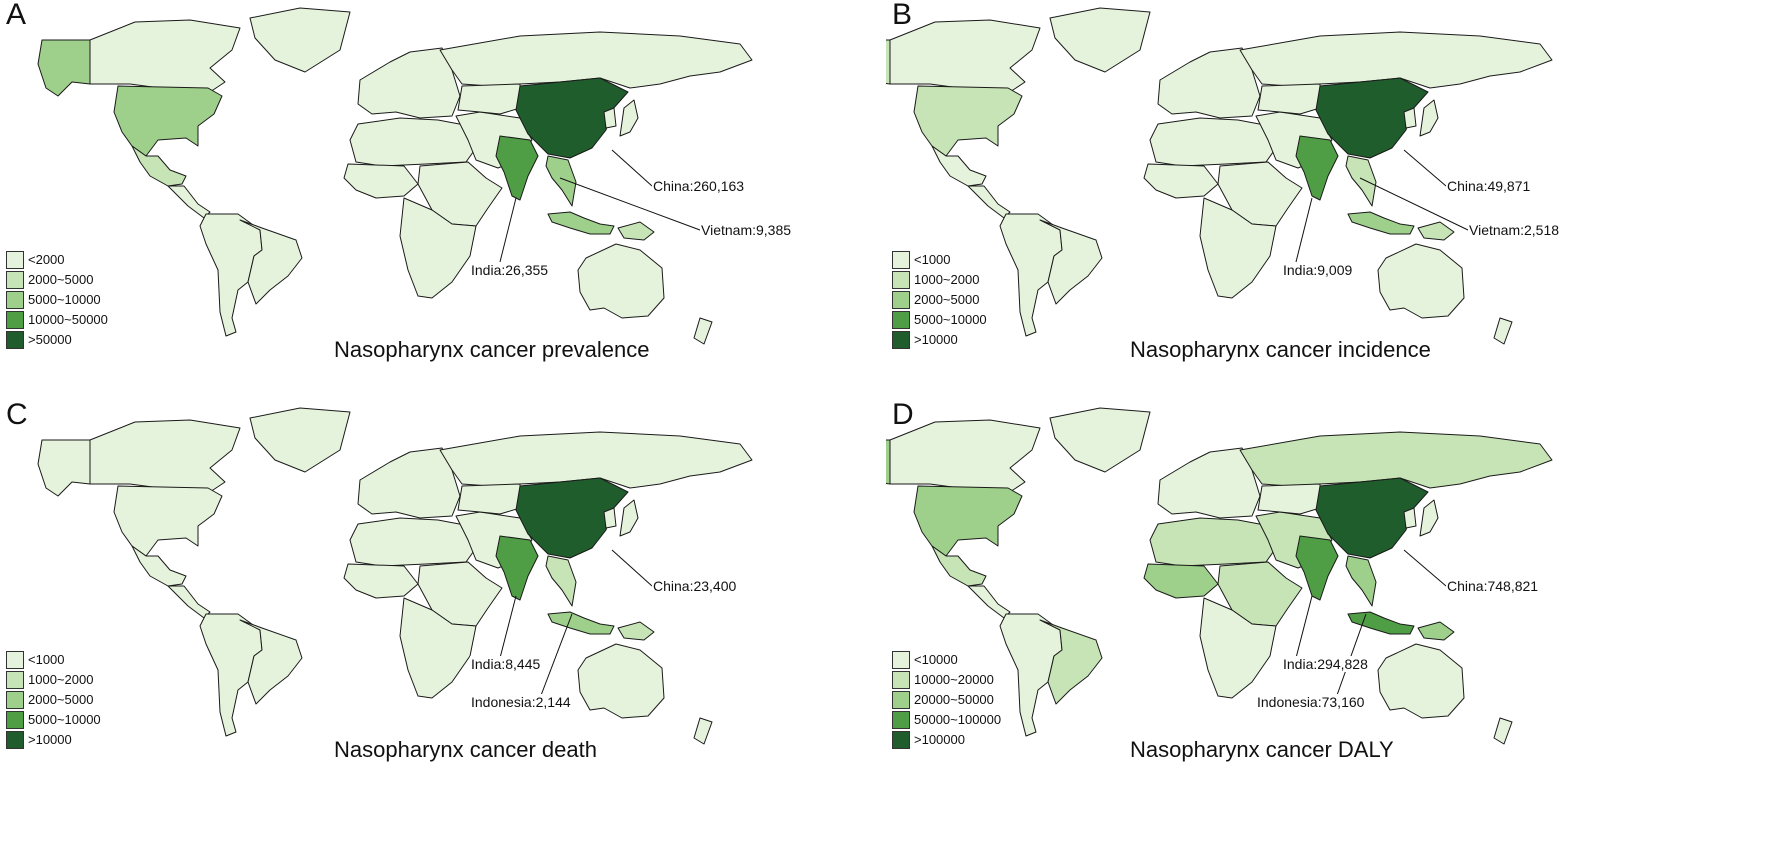  Describe the element at coordinates (68, 319) in the screenshot. I see `legend-label: 10000~50000` at that location.